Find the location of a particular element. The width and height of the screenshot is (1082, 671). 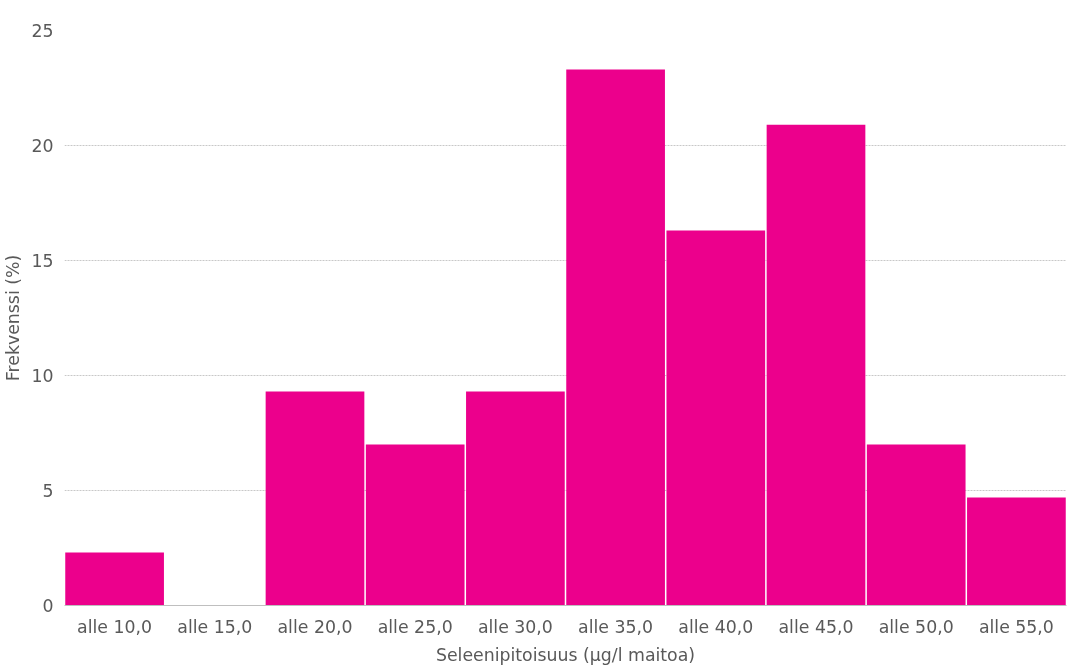

y-tick-label: 20 is located at coordinates (42, 146).